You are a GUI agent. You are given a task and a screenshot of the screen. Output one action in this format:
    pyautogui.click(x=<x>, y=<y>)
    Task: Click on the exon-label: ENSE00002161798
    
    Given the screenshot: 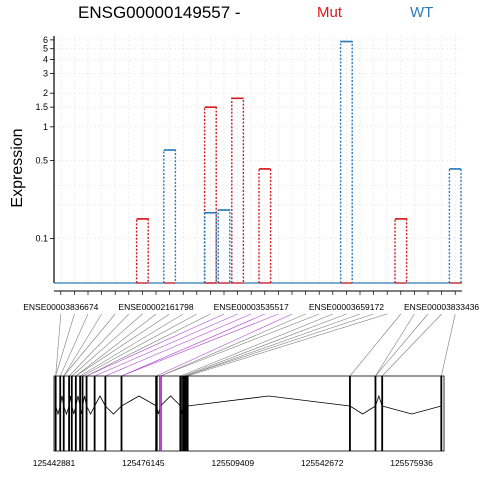 What is the action you would take?
    pyautogui.click(x=155, y=307)
    